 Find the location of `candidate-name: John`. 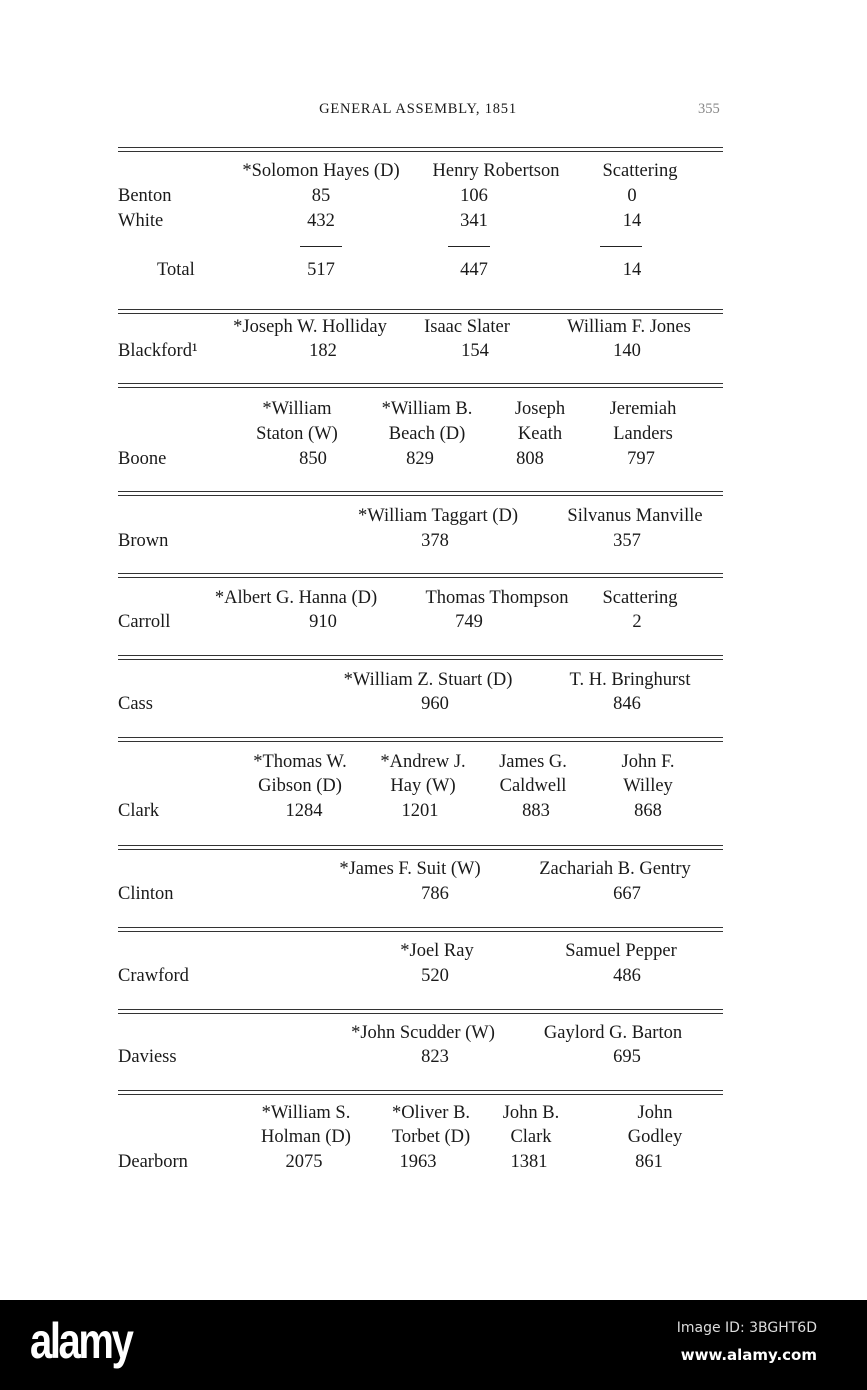

candidate-name: John is located at coordinates (655, 1113).